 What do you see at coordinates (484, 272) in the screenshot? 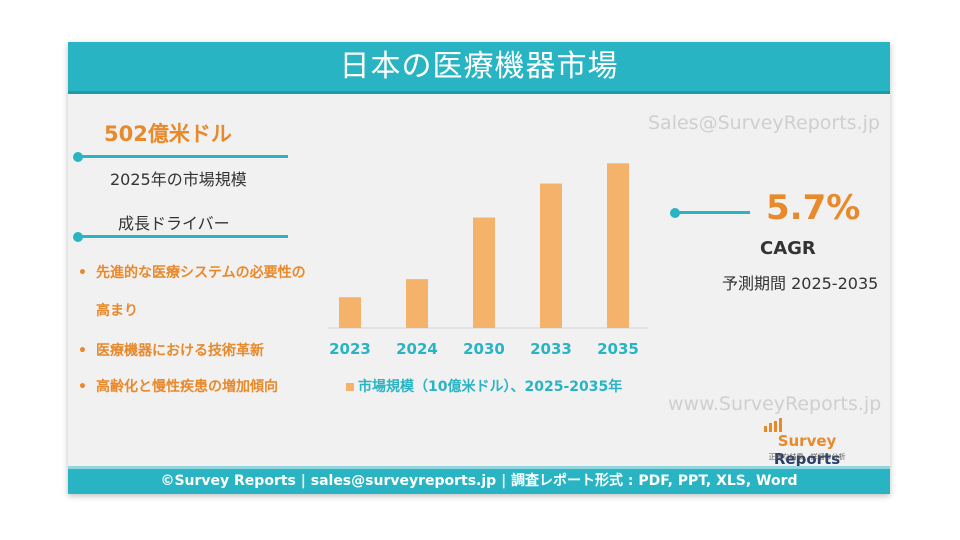
I see `bar-2030` at bounding box center [484, 272].